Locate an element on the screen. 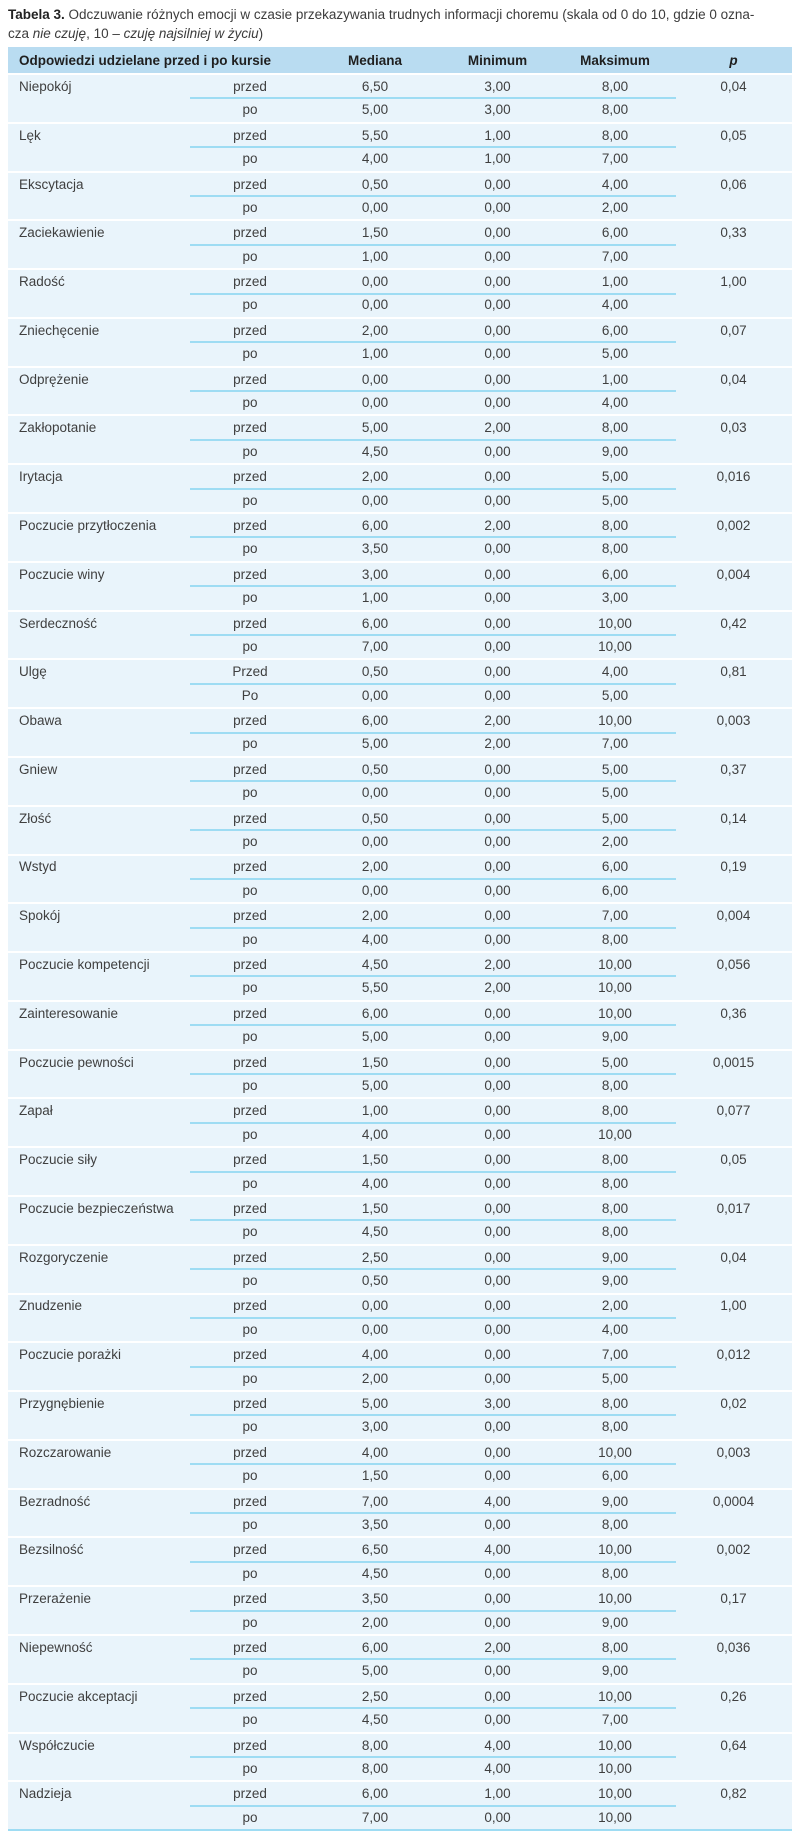  maksimum-value: 7,00 is located at coordinates (615, 159).